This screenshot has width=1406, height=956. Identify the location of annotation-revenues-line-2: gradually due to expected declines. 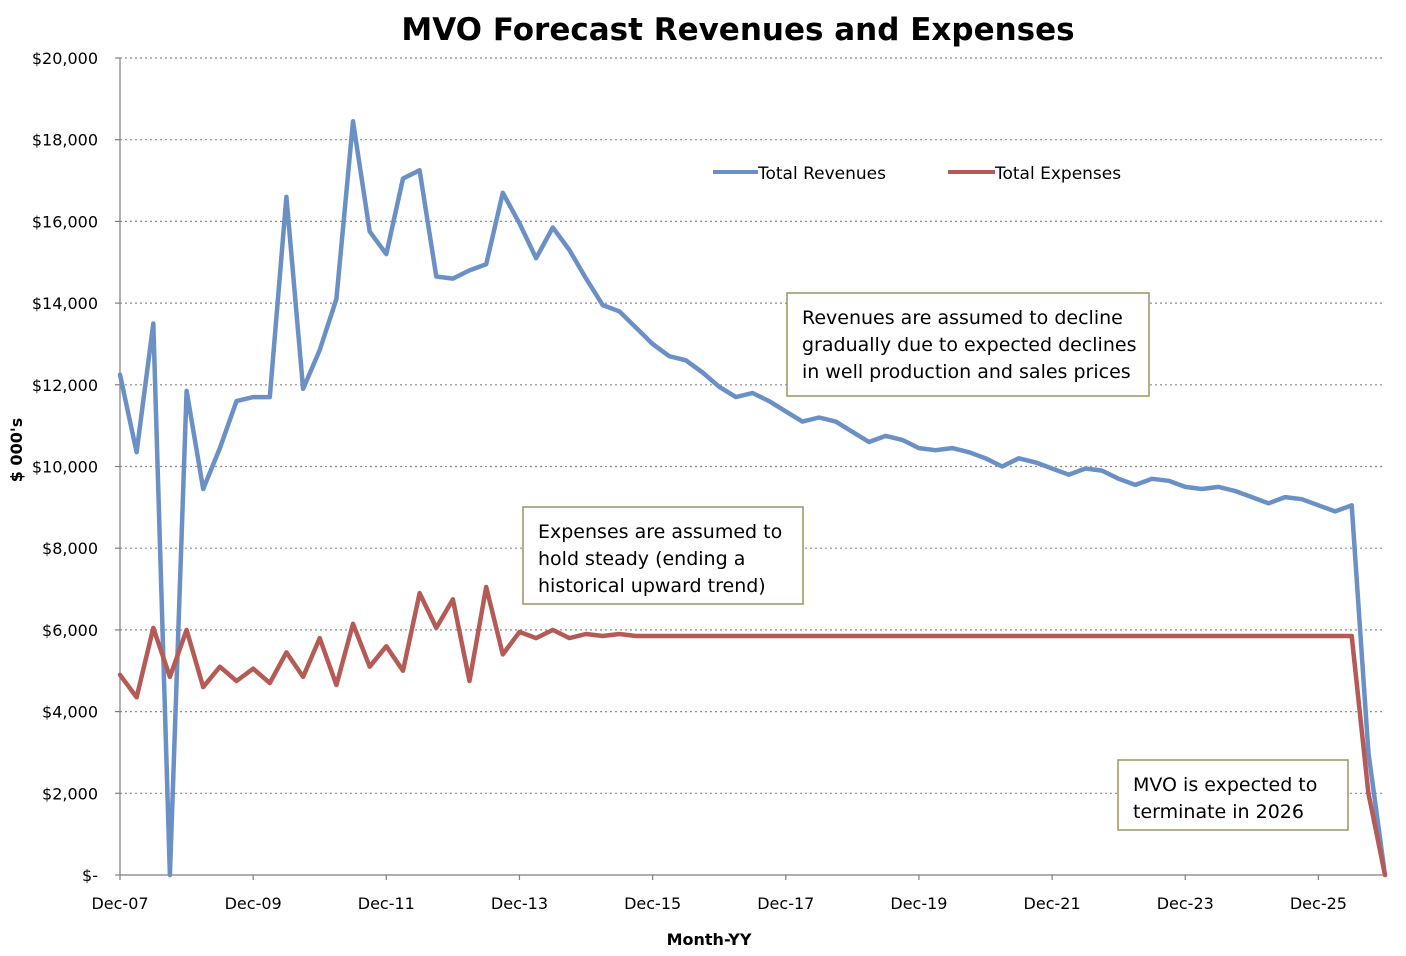
(969, 345).